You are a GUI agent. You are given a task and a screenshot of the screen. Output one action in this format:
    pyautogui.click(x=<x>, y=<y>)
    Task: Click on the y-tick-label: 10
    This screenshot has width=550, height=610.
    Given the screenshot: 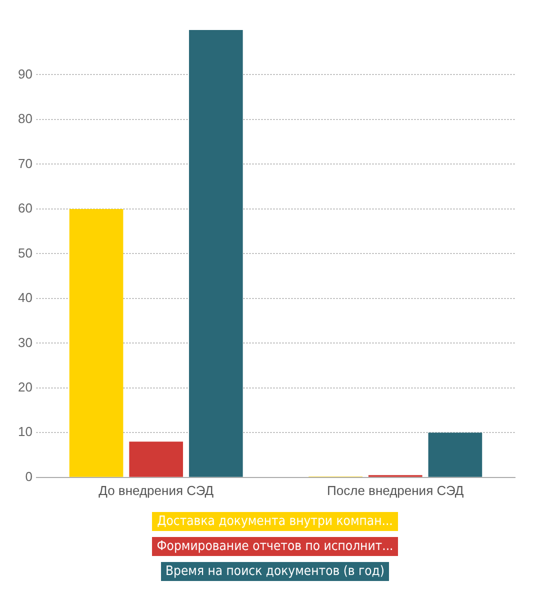 What is the action you would take?
    pyautogui.click(x=25, y=432)
    